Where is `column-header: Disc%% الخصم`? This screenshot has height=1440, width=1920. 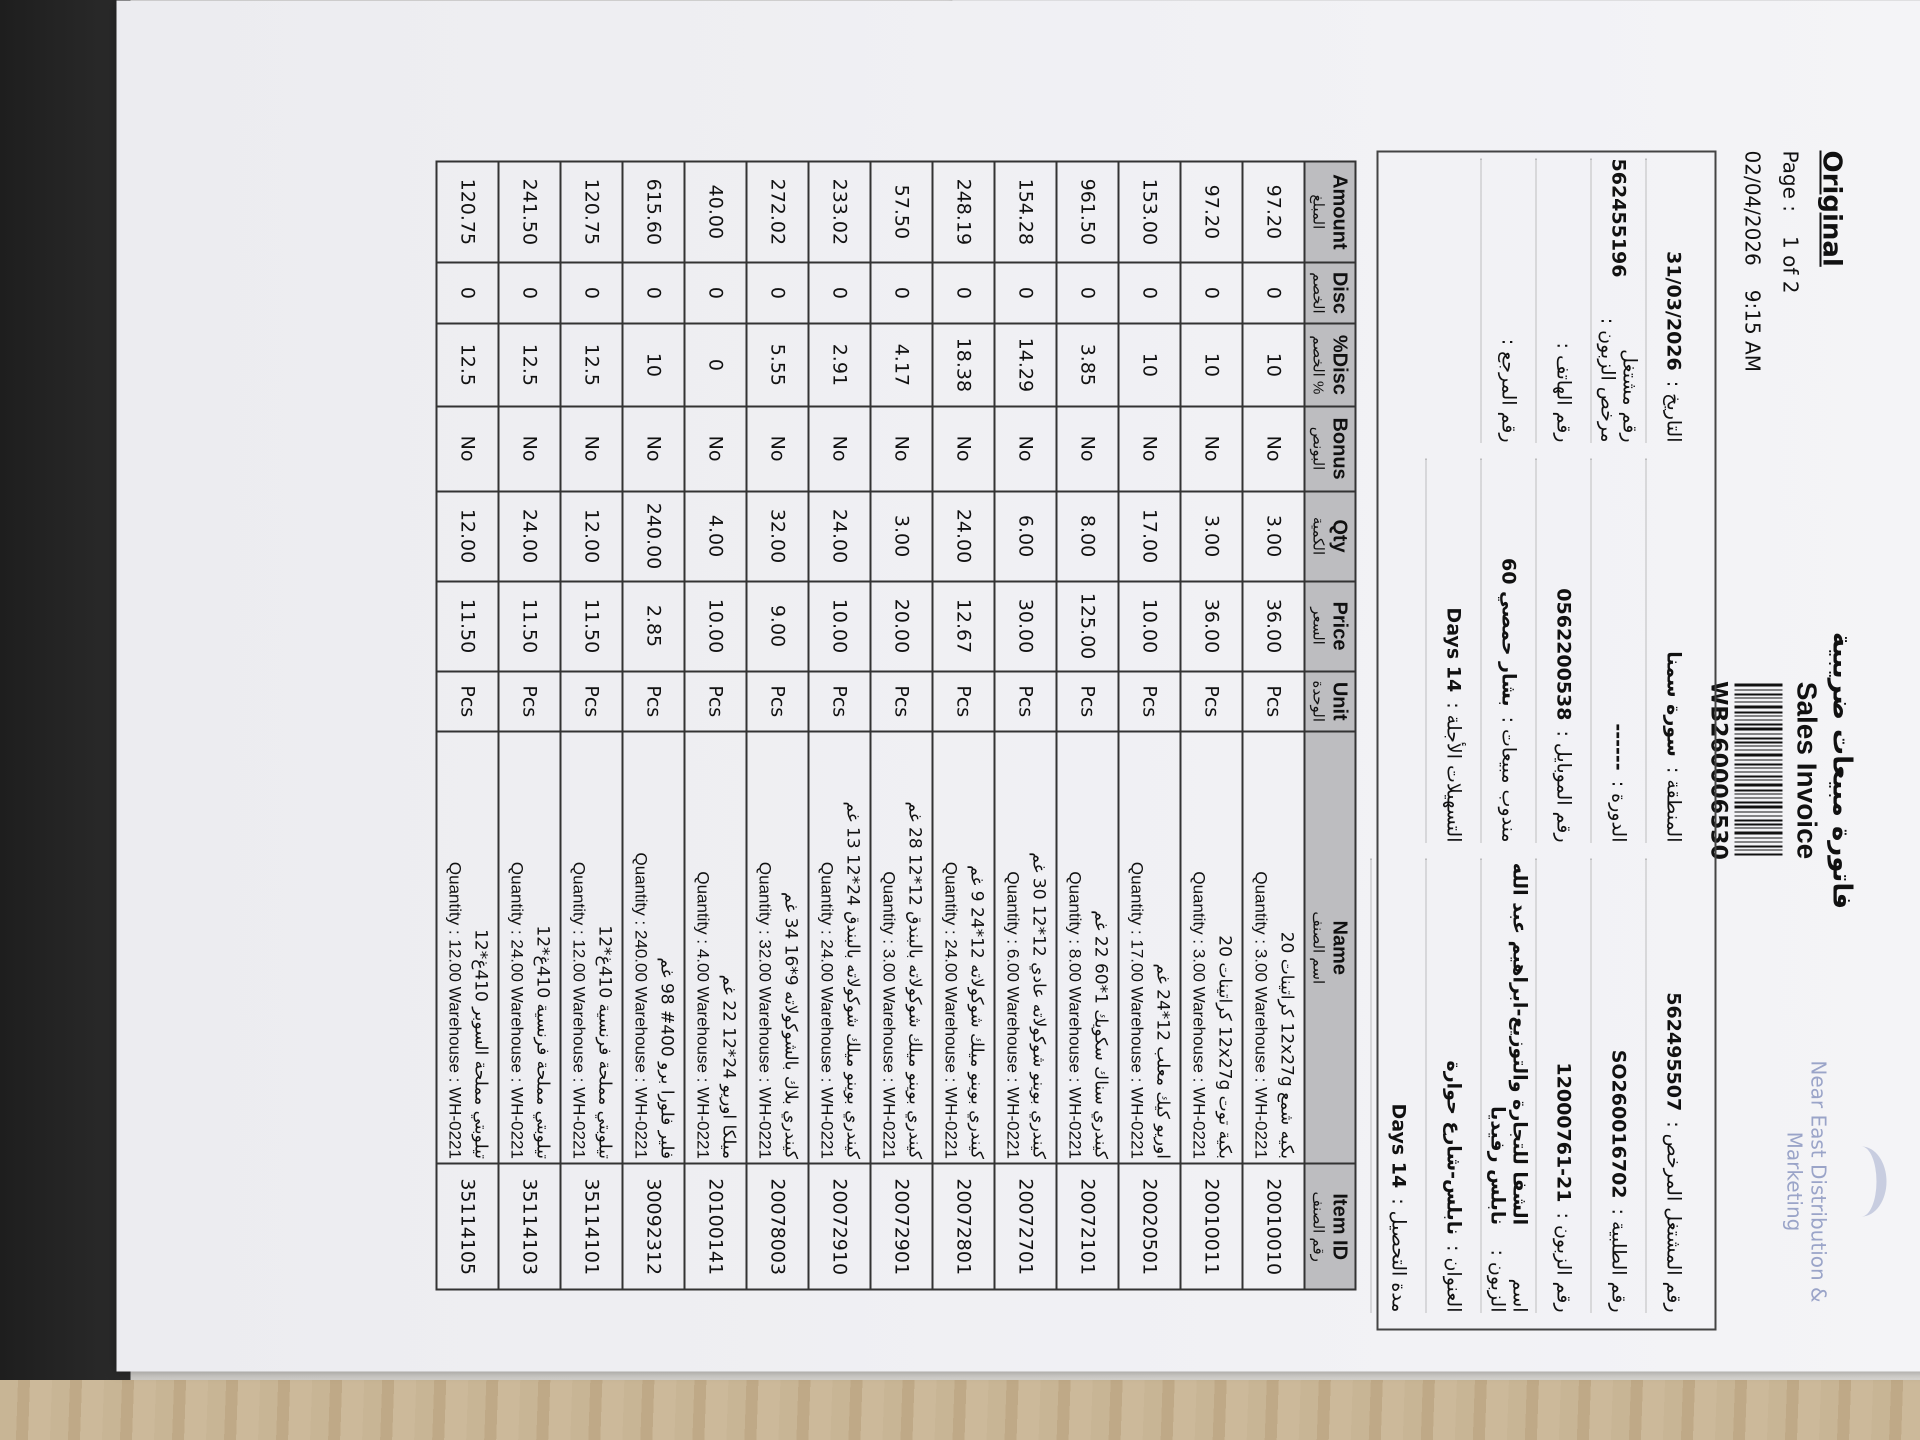 column-header: Disc%% الخصم is located at coordinates (1330, 365).